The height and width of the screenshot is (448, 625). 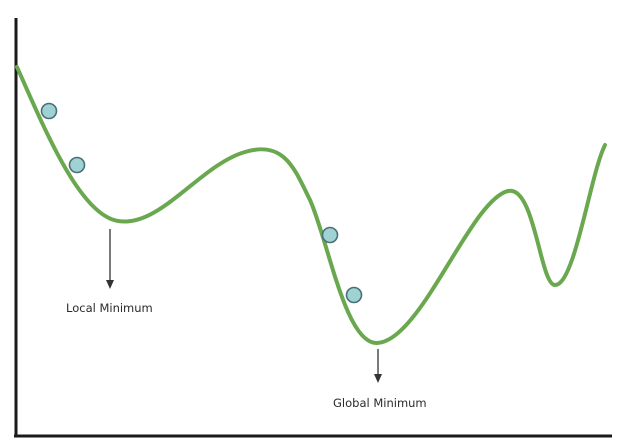 What do you see at coordinates (110, 259) in the screenshot?
I see `local-minimum-arrow` at bounding box center [110, 259].